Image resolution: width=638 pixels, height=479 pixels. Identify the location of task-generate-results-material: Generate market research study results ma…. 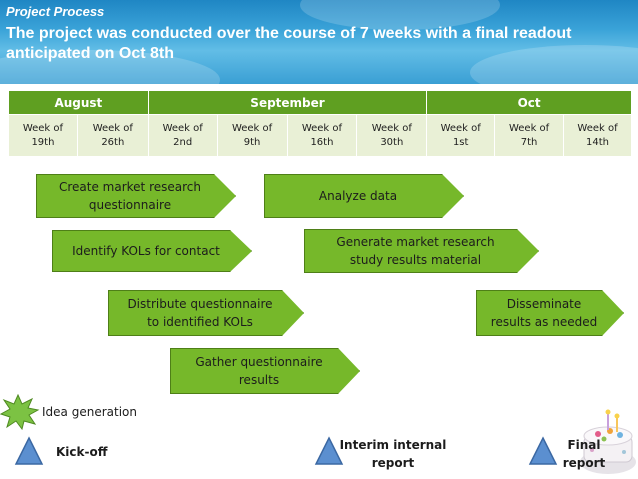
(421, 251).